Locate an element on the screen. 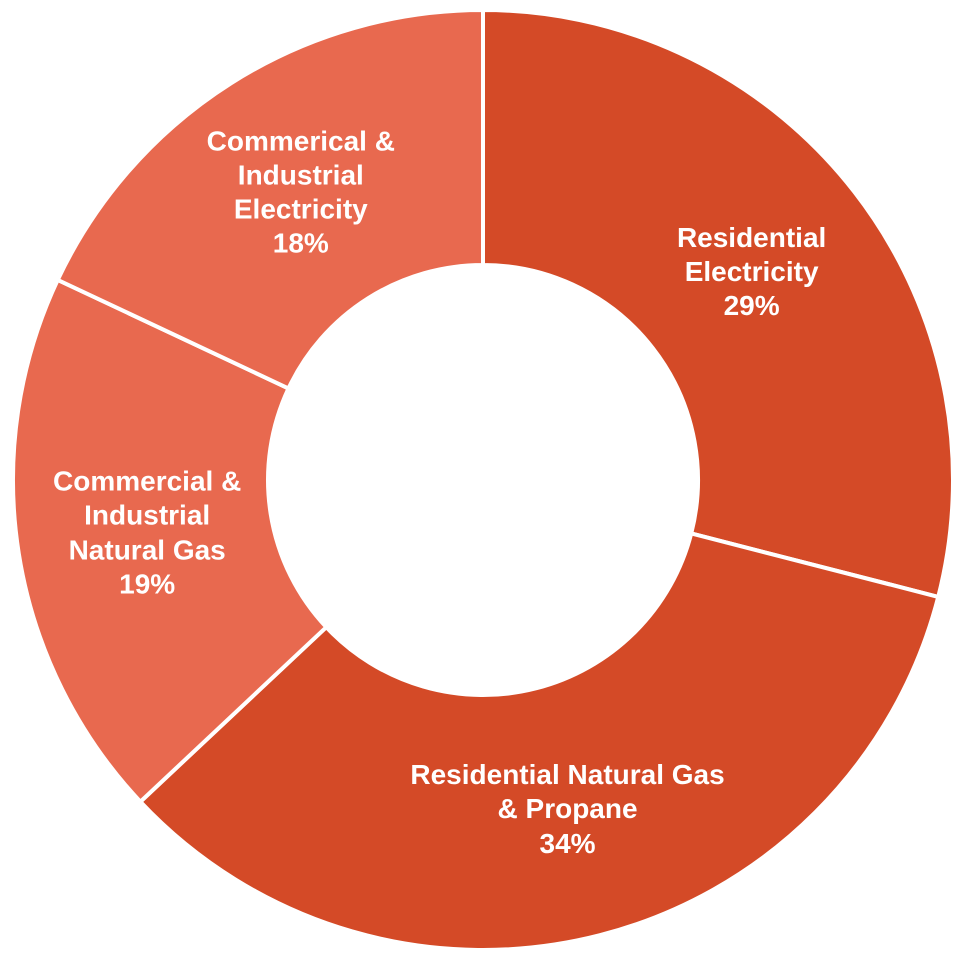  value-label: 34% is located at coordinates (567, 843).